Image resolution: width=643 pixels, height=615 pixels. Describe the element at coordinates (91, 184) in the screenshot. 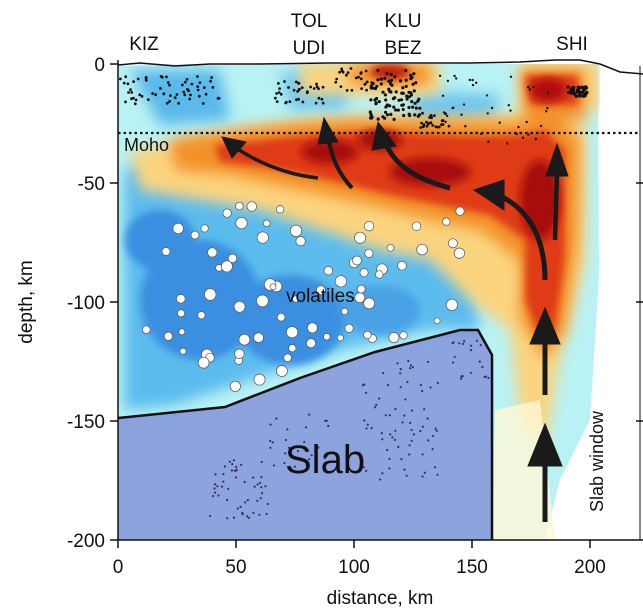

I see `y-tick-label: -50` at that location.